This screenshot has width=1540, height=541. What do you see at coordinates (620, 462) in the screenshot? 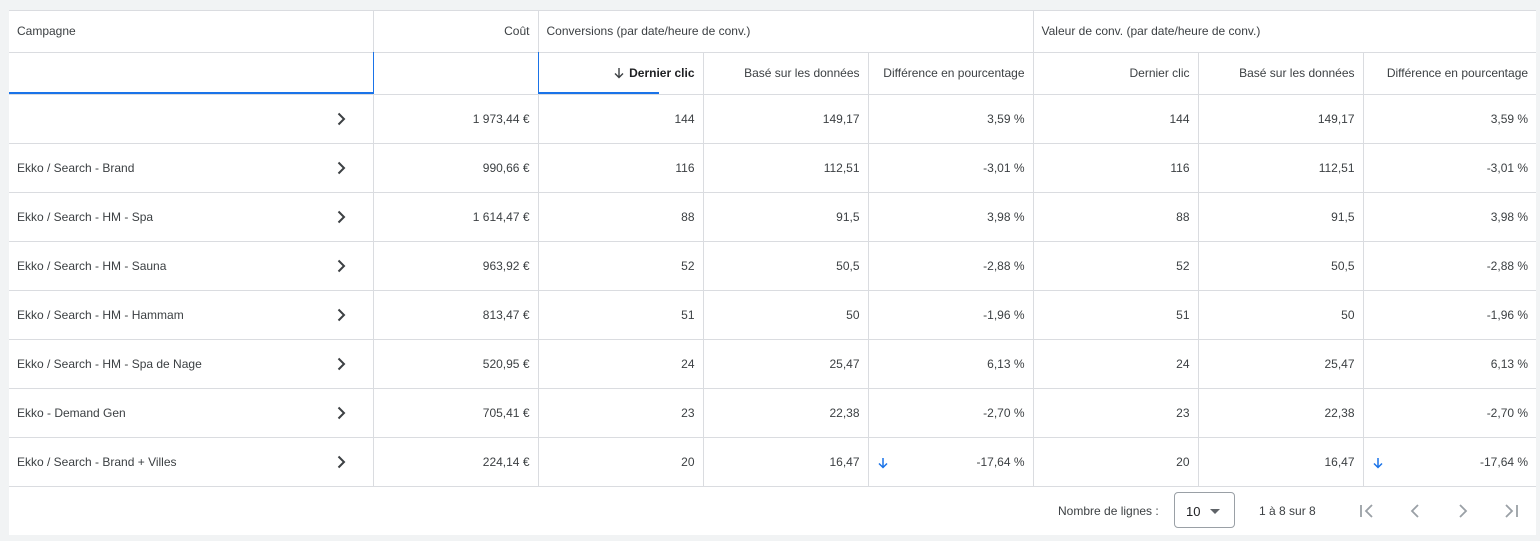
I see `conv-last-cell: 20` at bounding box center [620, 462].